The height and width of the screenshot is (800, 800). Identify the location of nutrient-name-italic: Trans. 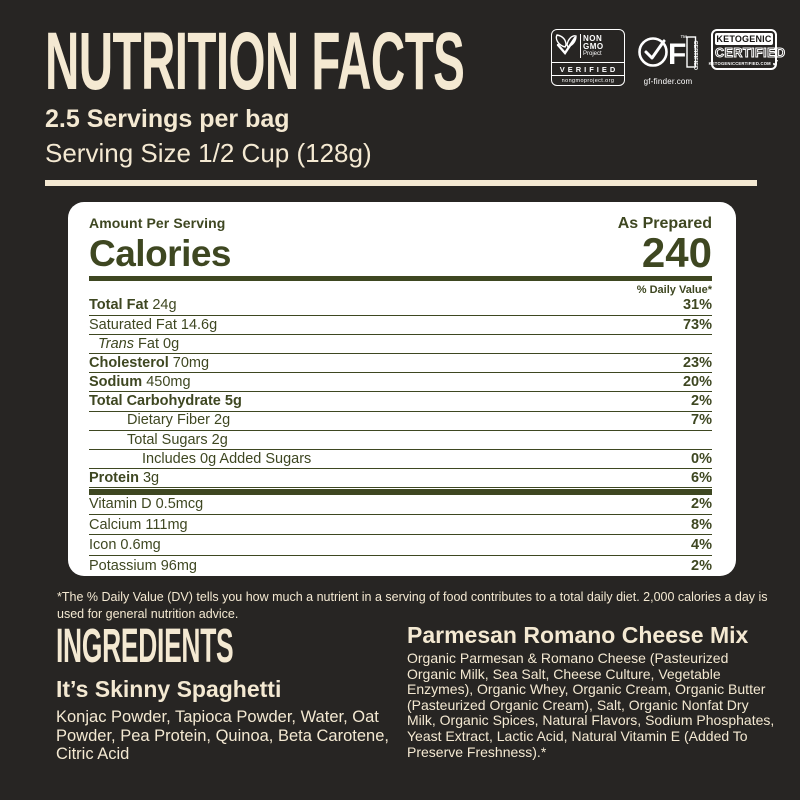
(116, 343).